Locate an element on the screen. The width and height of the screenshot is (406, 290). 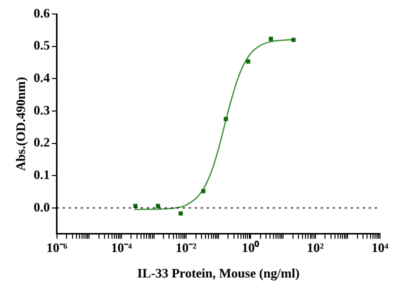
x-tick-label: 10⁻⁴ is located at coordinates (121, 247).